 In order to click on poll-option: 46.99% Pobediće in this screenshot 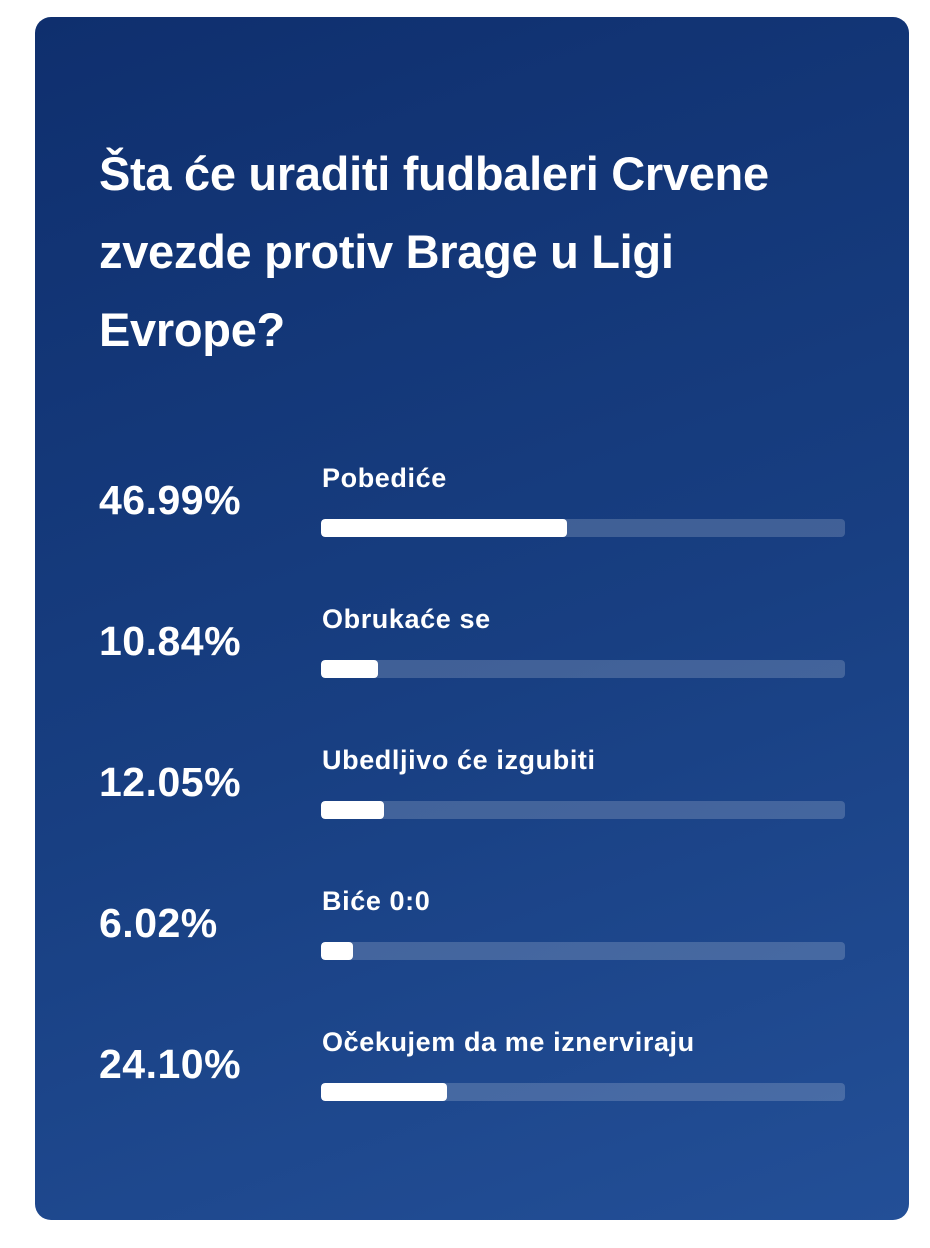, I will do `click(472, 527)`.